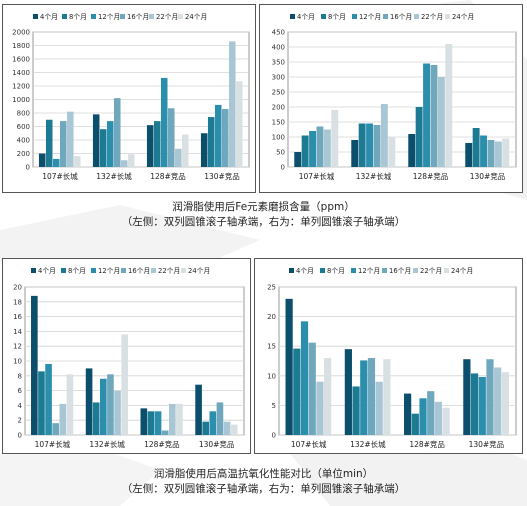 This screenshot has height=506, width=527. Describe the element at coordinates (20, 421) in the screenshot. I see `y-tick-label: 2` at that location.